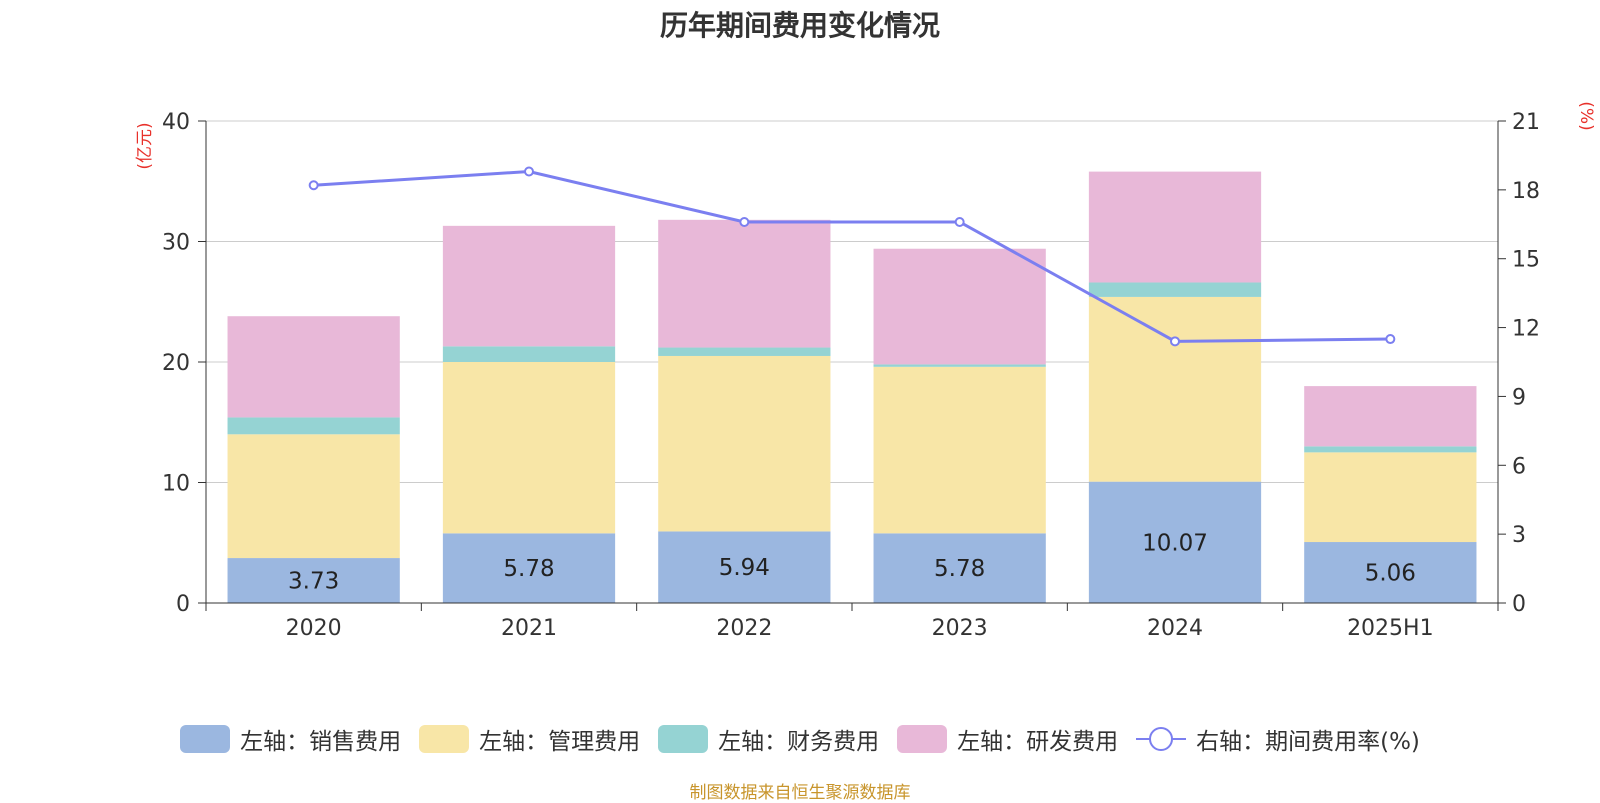 The width and height of the screenshot is (1600, 803). What do you see at coordinates (1519, 604) in the screenshot?
I see `right-axis-tick-label: 0` at bounding box center [1519, 604].